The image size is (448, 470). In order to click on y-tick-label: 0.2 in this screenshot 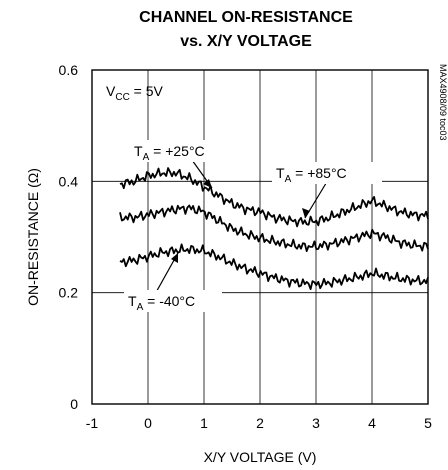, I will do `click(69, 293)`.